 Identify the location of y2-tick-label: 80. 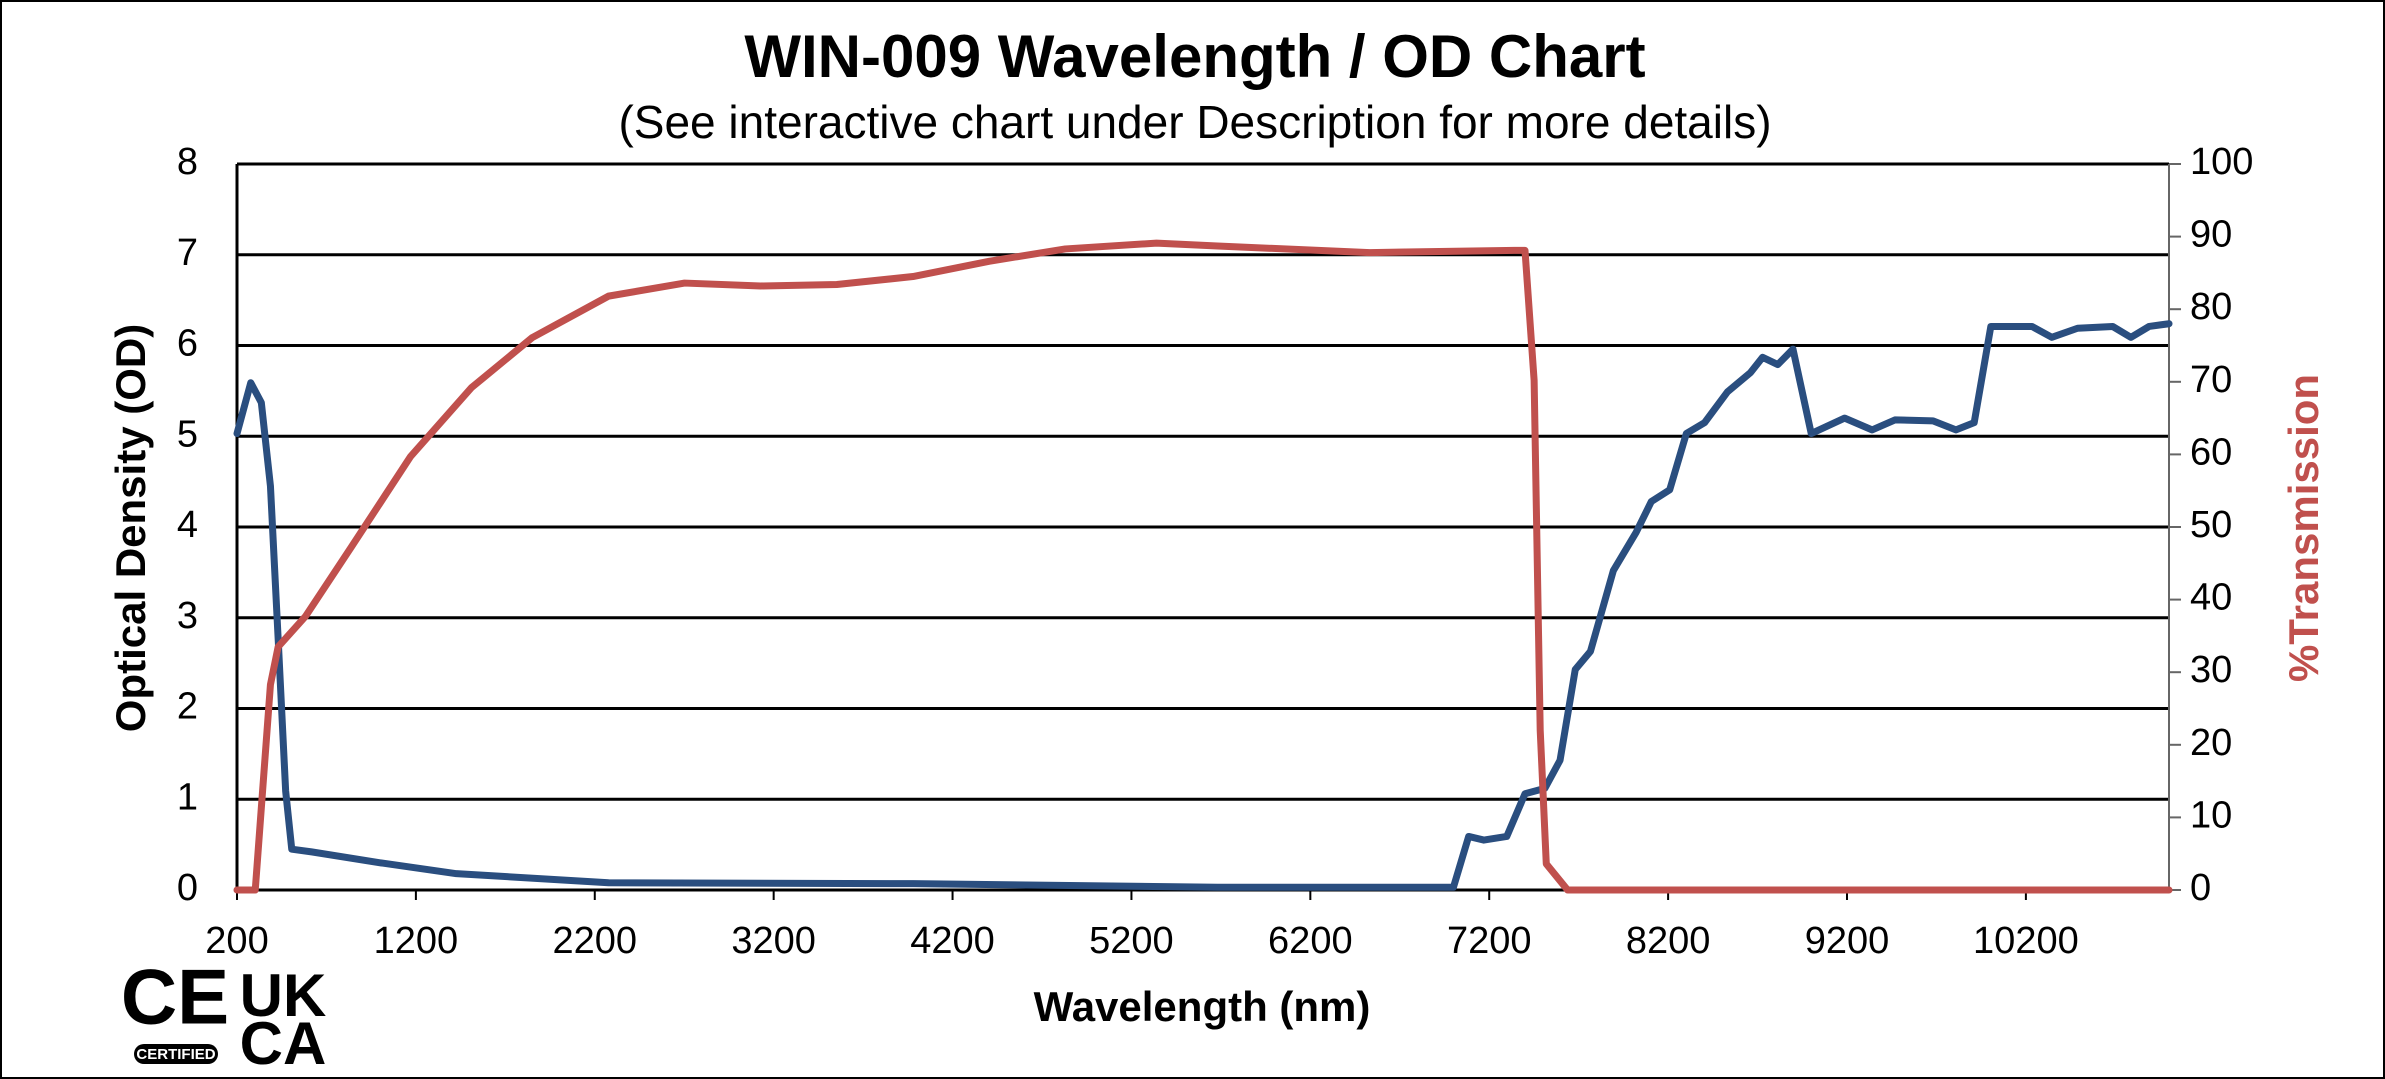
(2211, 307).